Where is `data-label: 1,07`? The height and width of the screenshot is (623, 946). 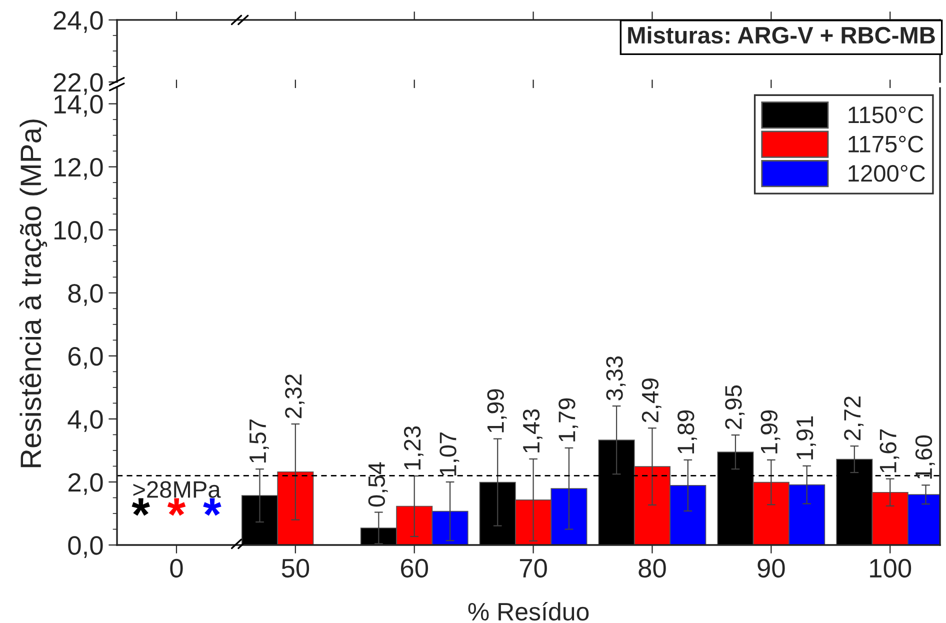
data-label: 1,07 is located at coordinates (450, 454).